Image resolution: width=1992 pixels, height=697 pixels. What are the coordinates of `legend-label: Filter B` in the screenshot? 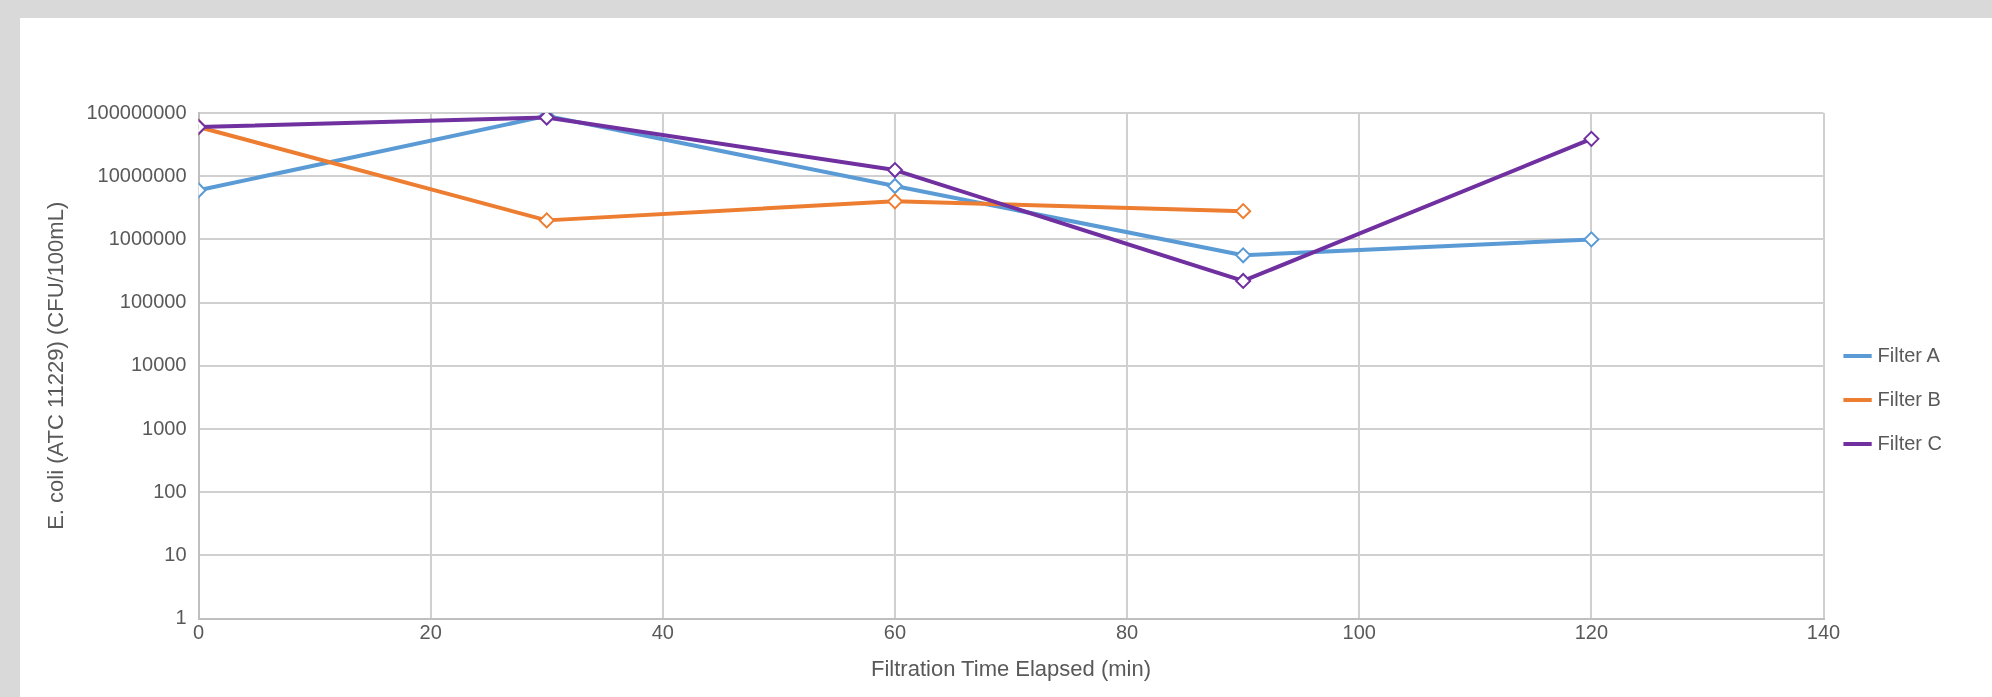 It's located at (1909, 398).